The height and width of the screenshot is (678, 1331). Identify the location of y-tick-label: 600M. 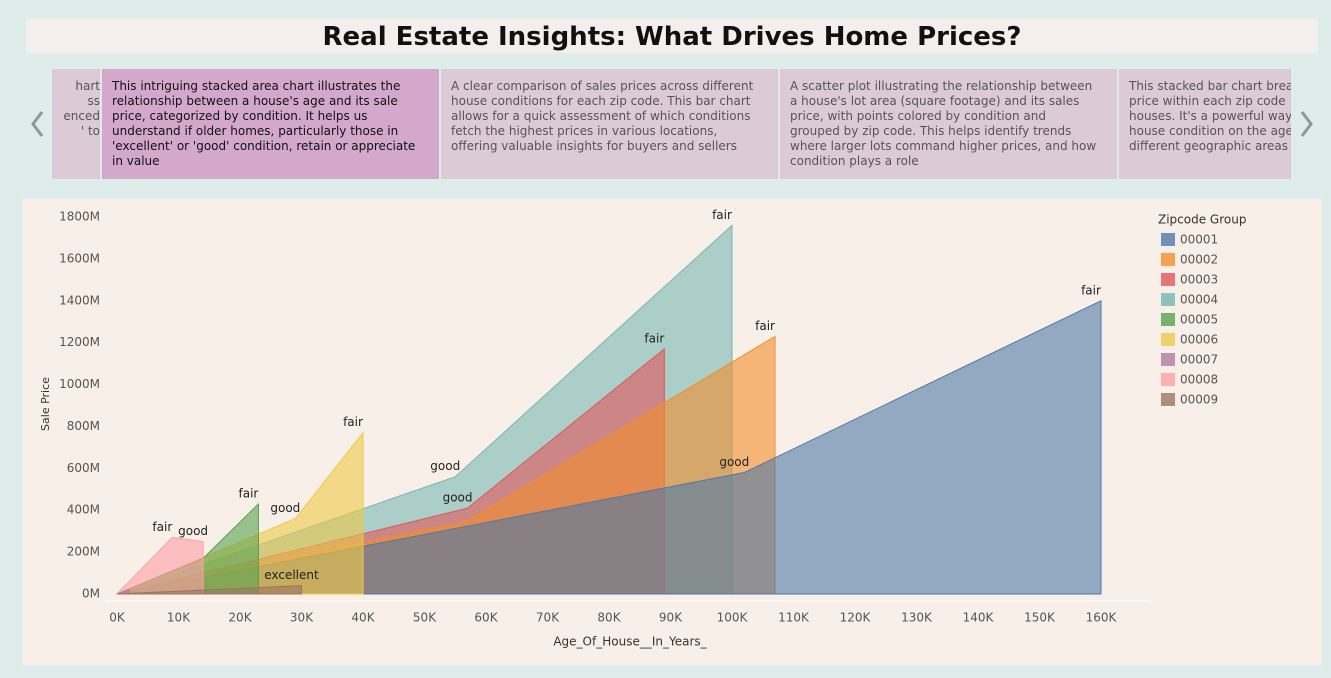
(83, 468).